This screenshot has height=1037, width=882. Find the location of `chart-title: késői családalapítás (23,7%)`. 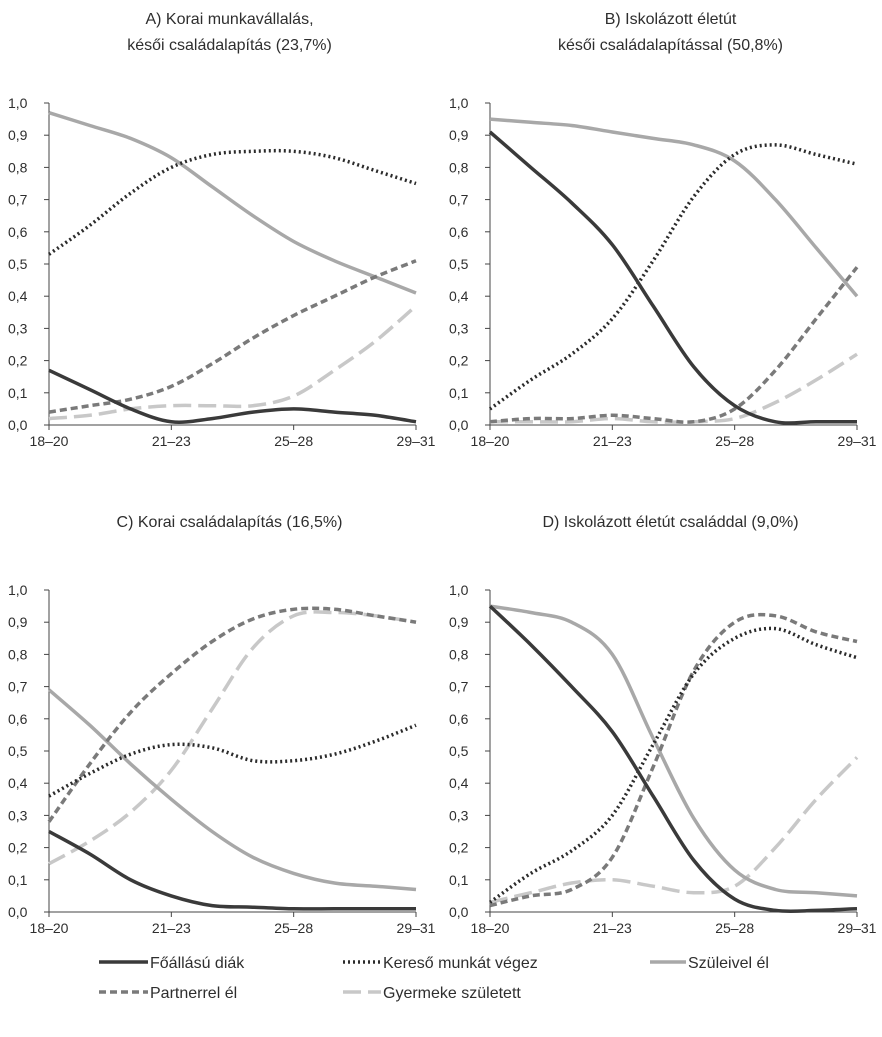

chart-title: késői családalapítás (23,7%) is located at coordinates (229, 45).